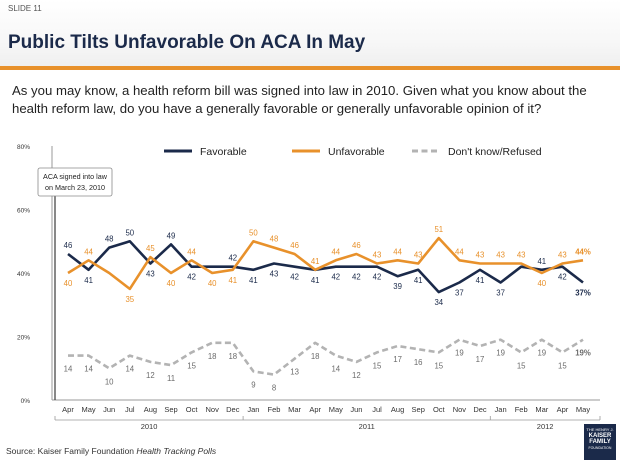 This screenshot has height=464, width=620. Describe the element at coordinates (109, 239) in the screenshot. I see `data-label-series-1: 48` at that location.